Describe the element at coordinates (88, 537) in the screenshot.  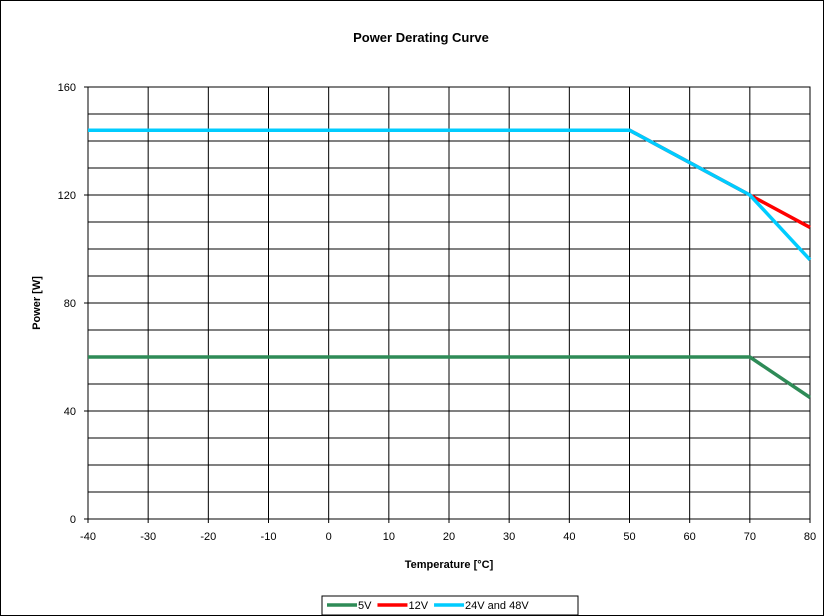
I see `x-tick-label: -40` at that location.